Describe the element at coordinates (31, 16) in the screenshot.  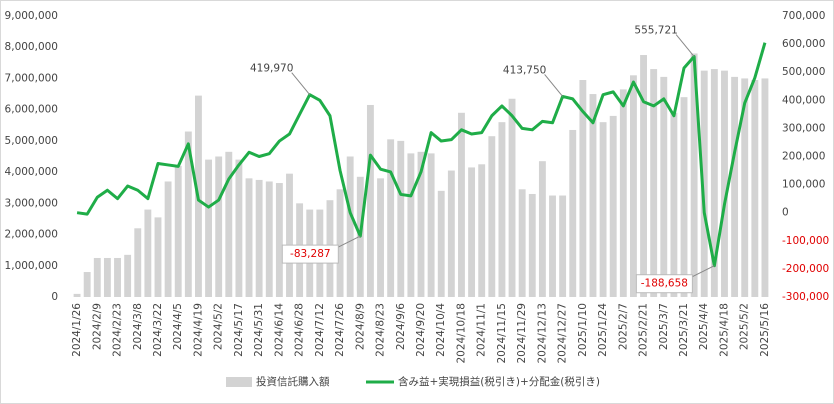
I see `y-tick-label: 9,000,000` at that location.